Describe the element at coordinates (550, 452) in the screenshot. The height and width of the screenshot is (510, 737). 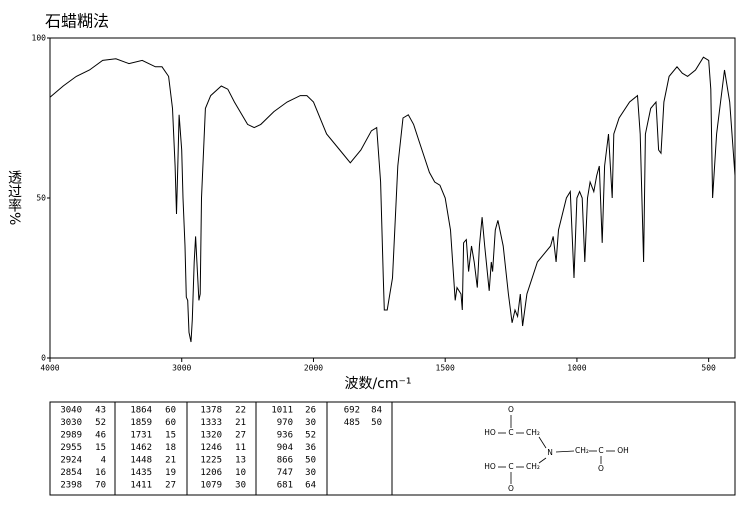
I see `atom-label: N` at that location.